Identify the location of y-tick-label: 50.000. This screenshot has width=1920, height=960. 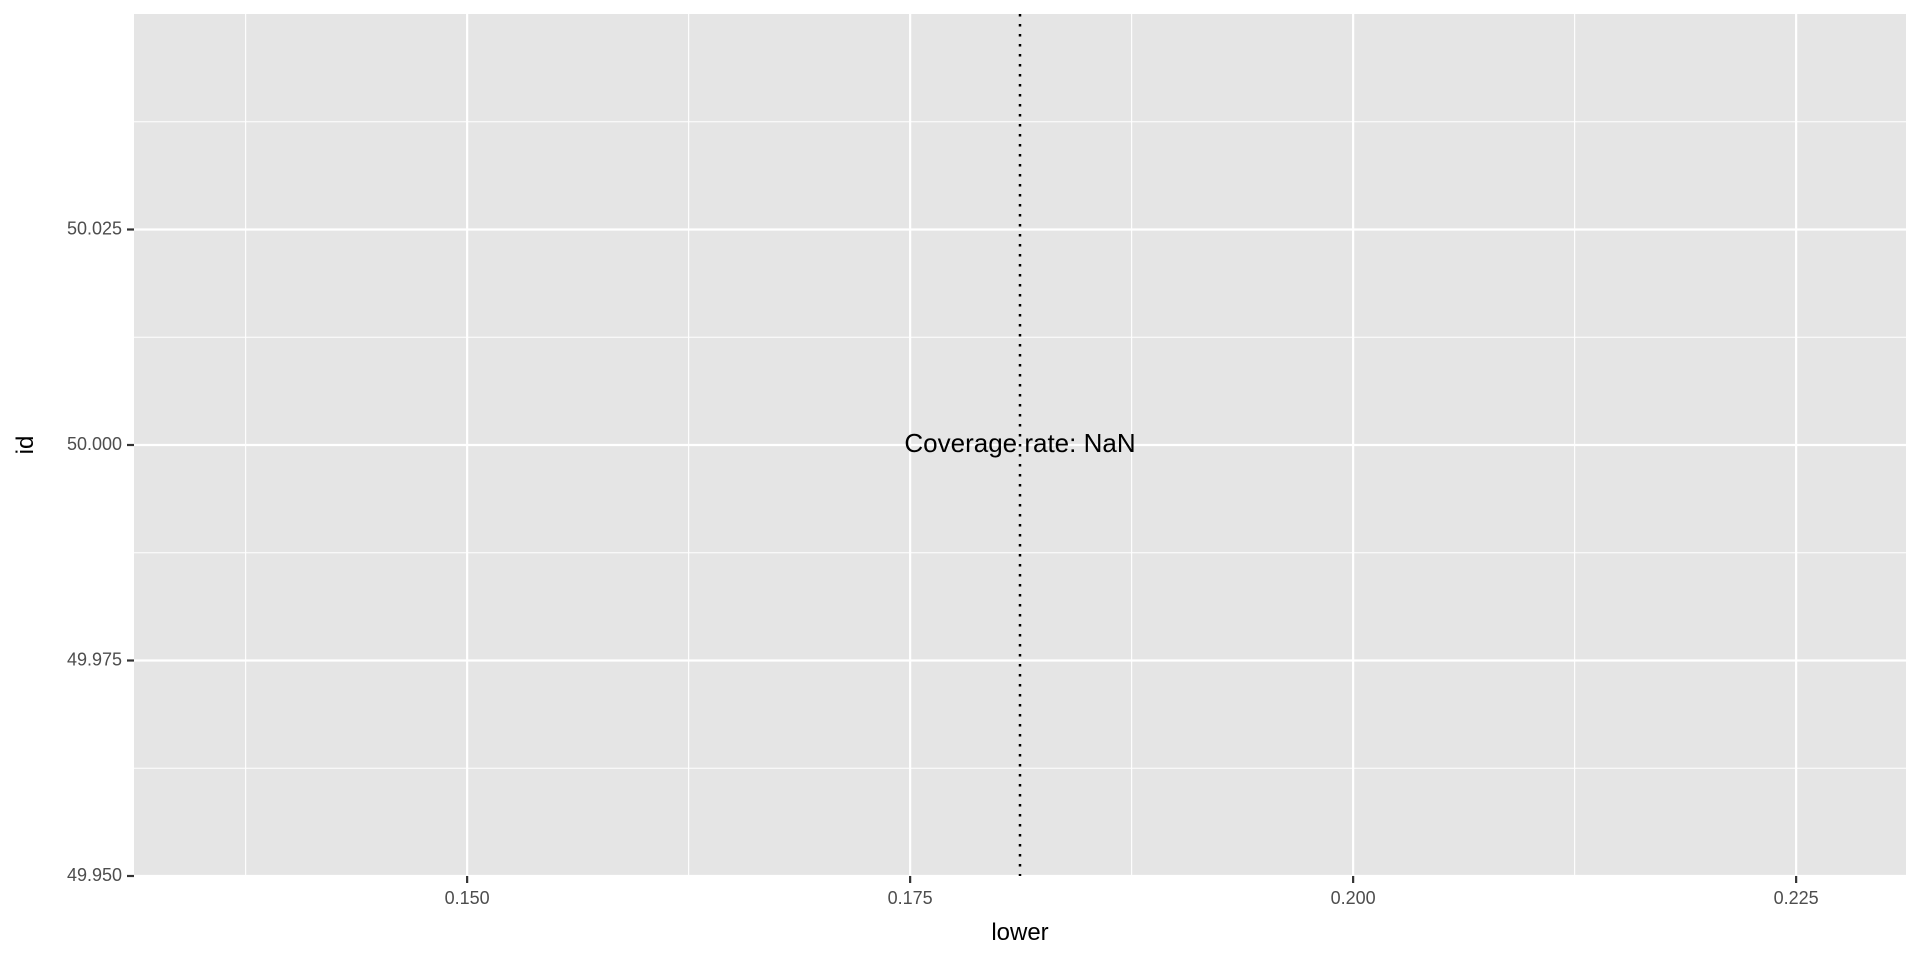
(94, 444).